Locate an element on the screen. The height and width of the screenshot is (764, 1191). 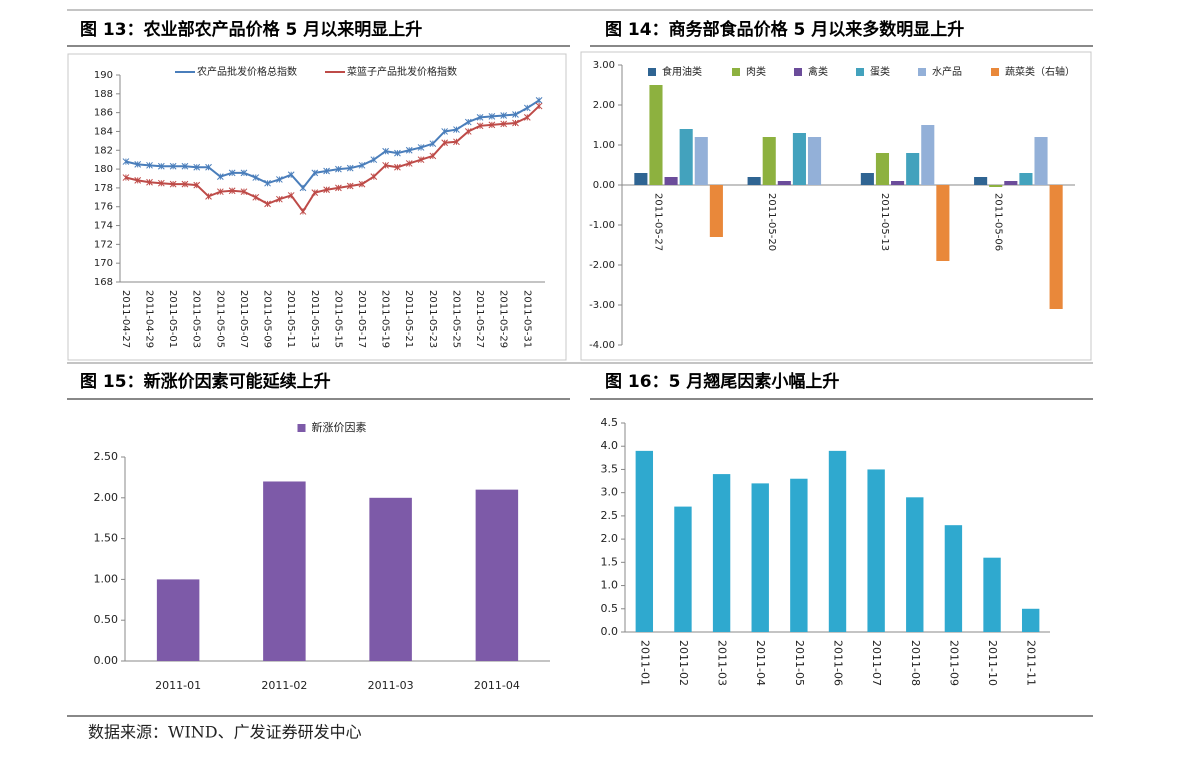
y-tick-label: 170 is located at coordinates (103, 263).